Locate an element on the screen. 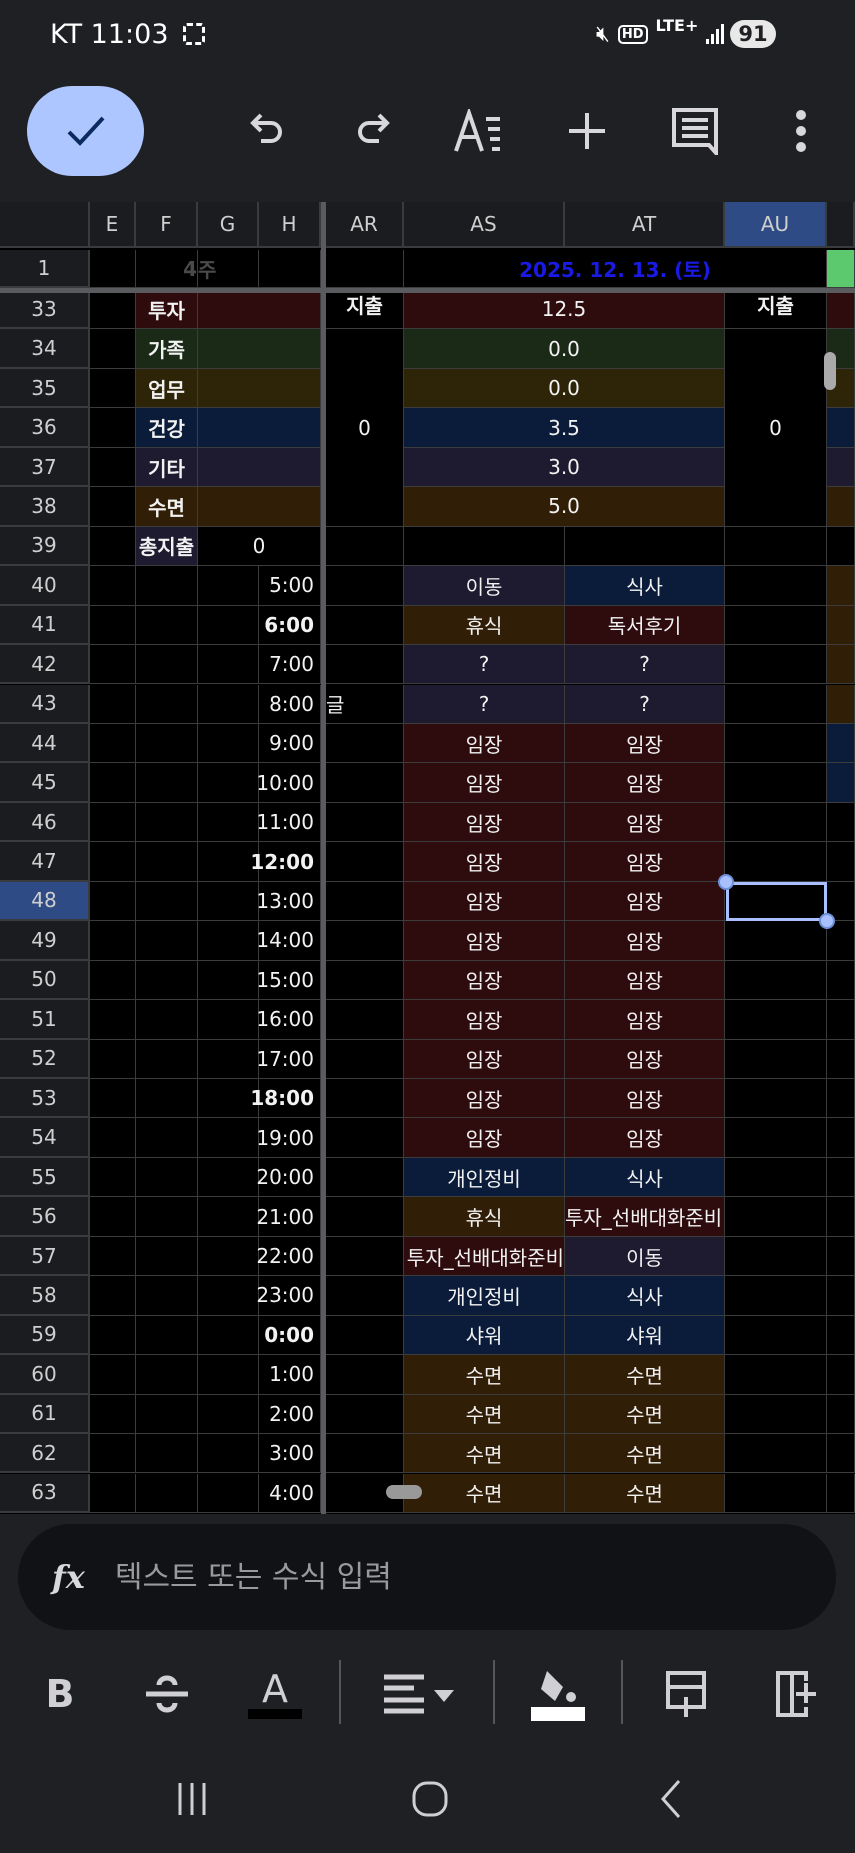 Image resolution: width=855 pixels, height=1853 pixels. row-header-36: 36 is located at coordinates (45, 428).